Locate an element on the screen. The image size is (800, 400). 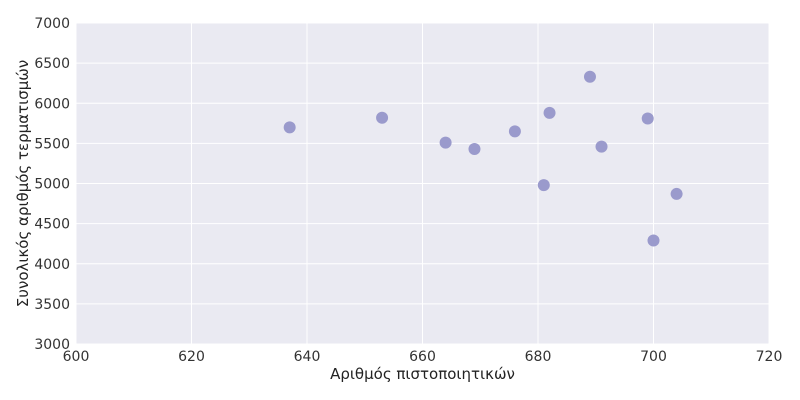
x-tick-label: 700 is located at coordinates (653, 357).